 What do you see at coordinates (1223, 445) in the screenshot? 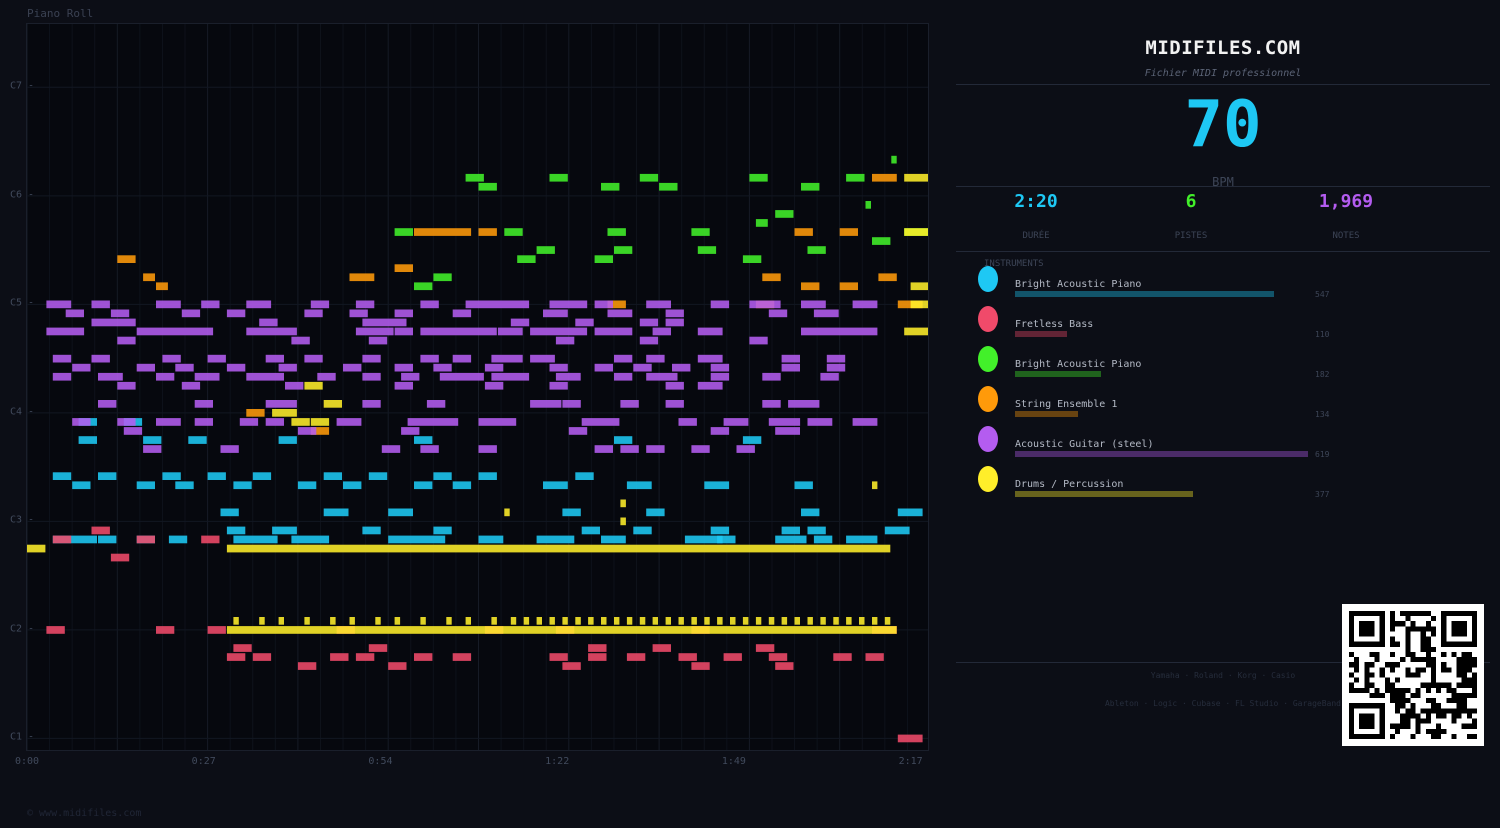
I see `instrument-row: Acoustic Guitar (steel) 619` at bounding box center [1223, 445].